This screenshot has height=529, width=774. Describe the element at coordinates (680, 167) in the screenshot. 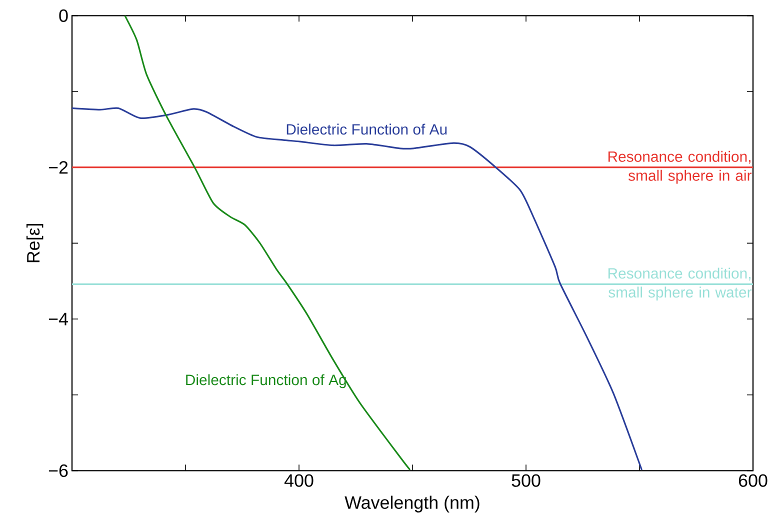

I see `ref-line-label: Resonance condition, small sphere in air` at that location.